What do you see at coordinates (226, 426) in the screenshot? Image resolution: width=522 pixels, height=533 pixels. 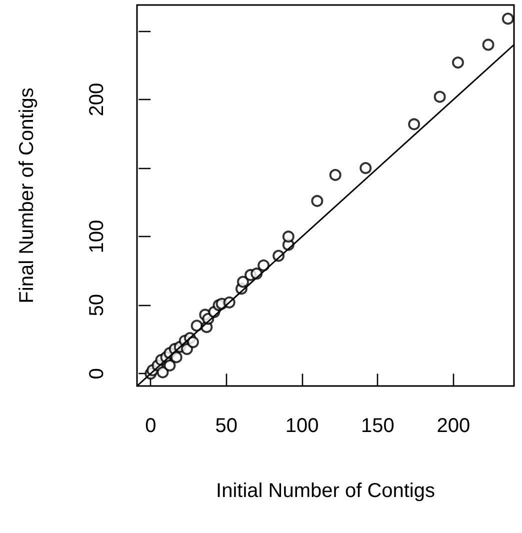 I see `x-tick-label: 50` at bounding box center [226, 426].